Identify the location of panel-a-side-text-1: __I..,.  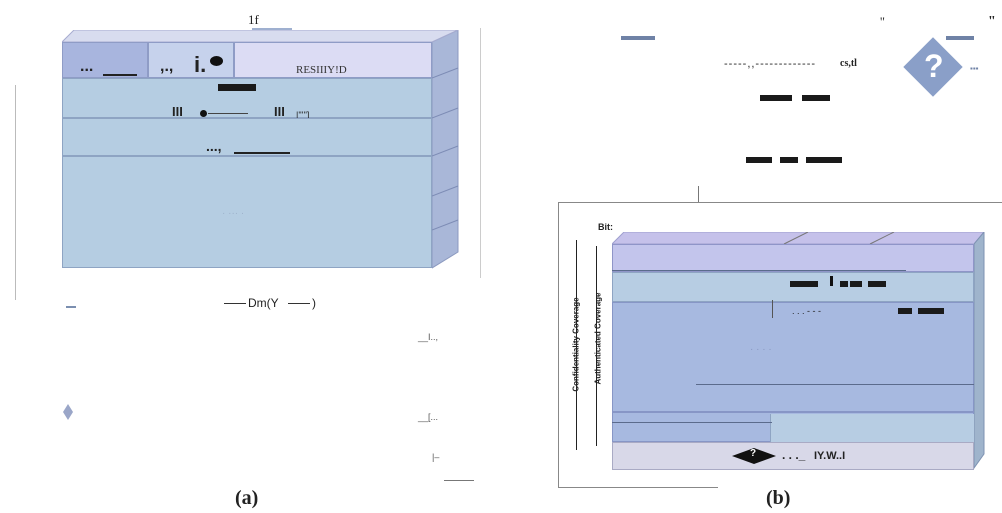
(428, 337).